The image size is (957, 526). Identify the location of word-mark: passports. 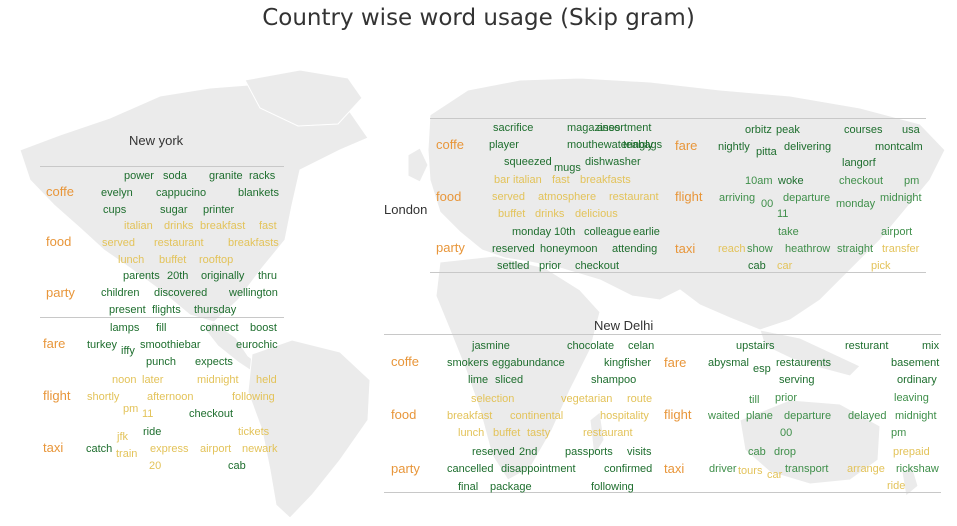
(589, 452).